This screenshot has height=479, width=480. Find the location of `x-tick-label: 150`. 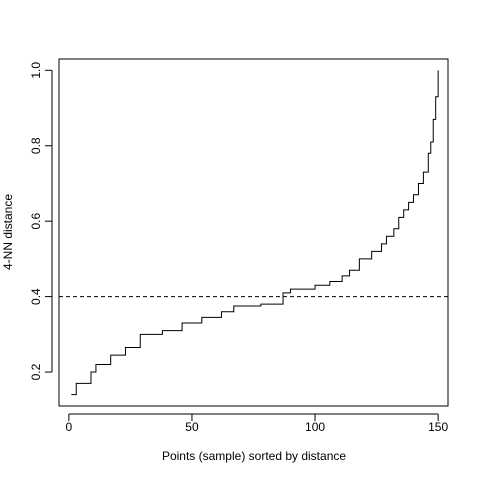

x-tick-label: 150 is located at coordinates (438, 427).